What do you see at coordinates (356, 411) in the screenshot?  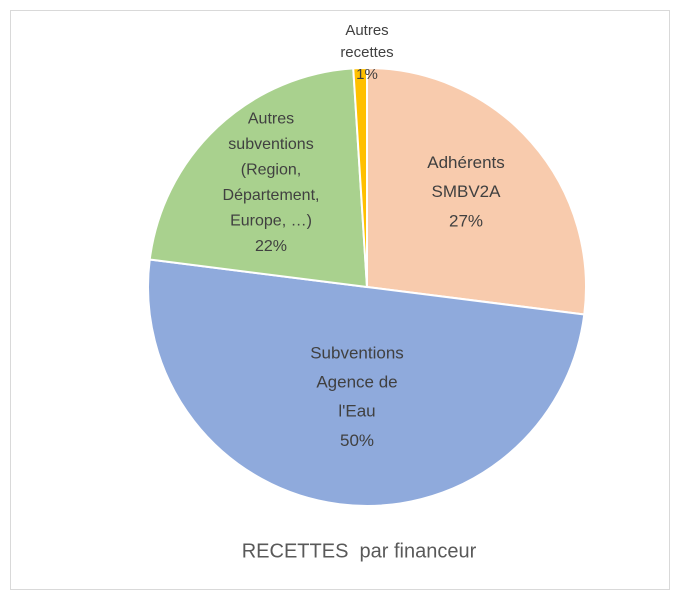 I see `slice-label-line: l'Eau` at bounding box center [356, 411].